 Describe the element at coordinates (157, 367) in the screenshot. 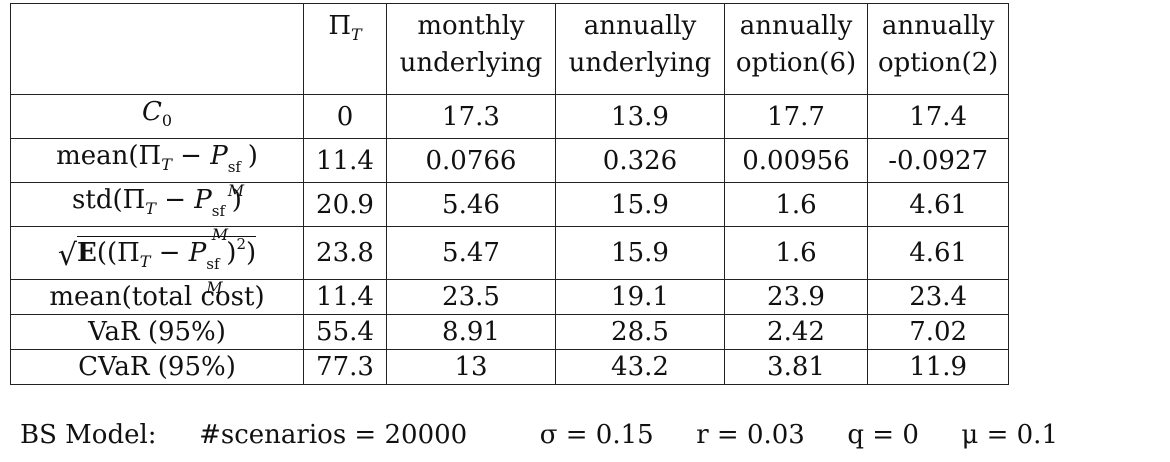

I see `row-label-cvar: CVaR (95%)` at that location.